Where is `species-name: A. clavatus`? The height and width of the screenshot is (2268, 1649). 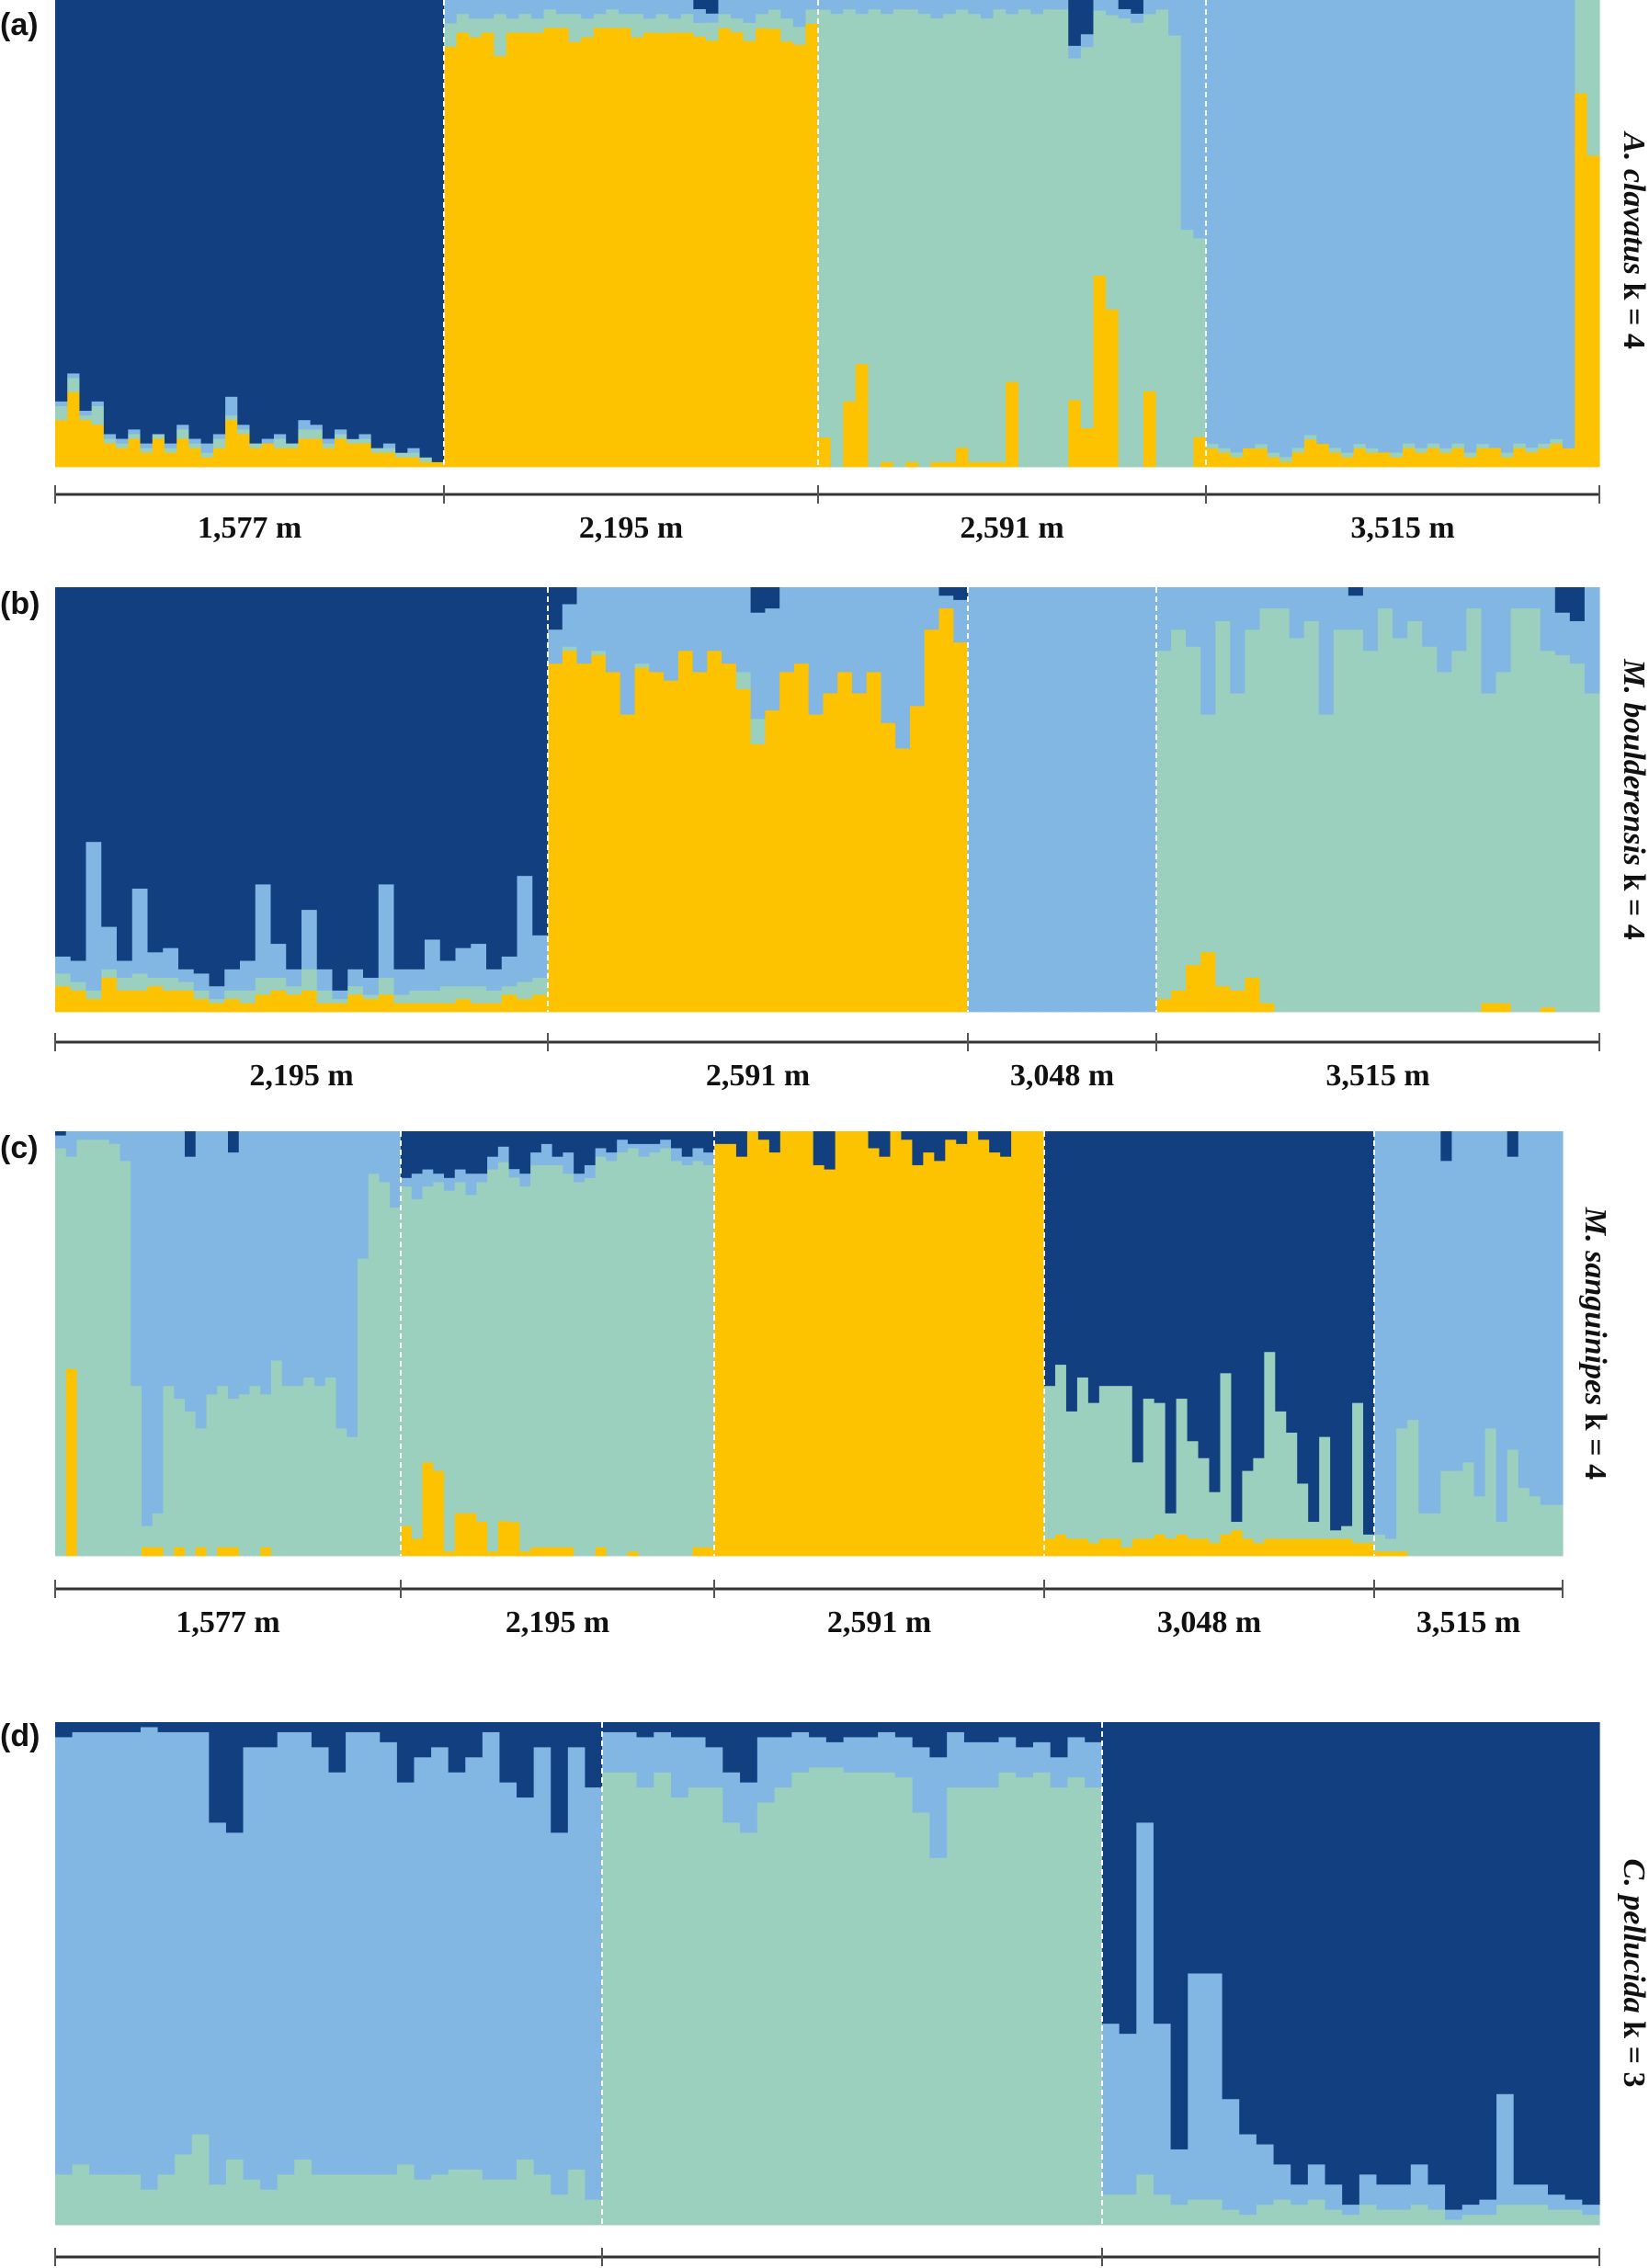 species-name: A. clavatus is located at coordinates (1633, 203).